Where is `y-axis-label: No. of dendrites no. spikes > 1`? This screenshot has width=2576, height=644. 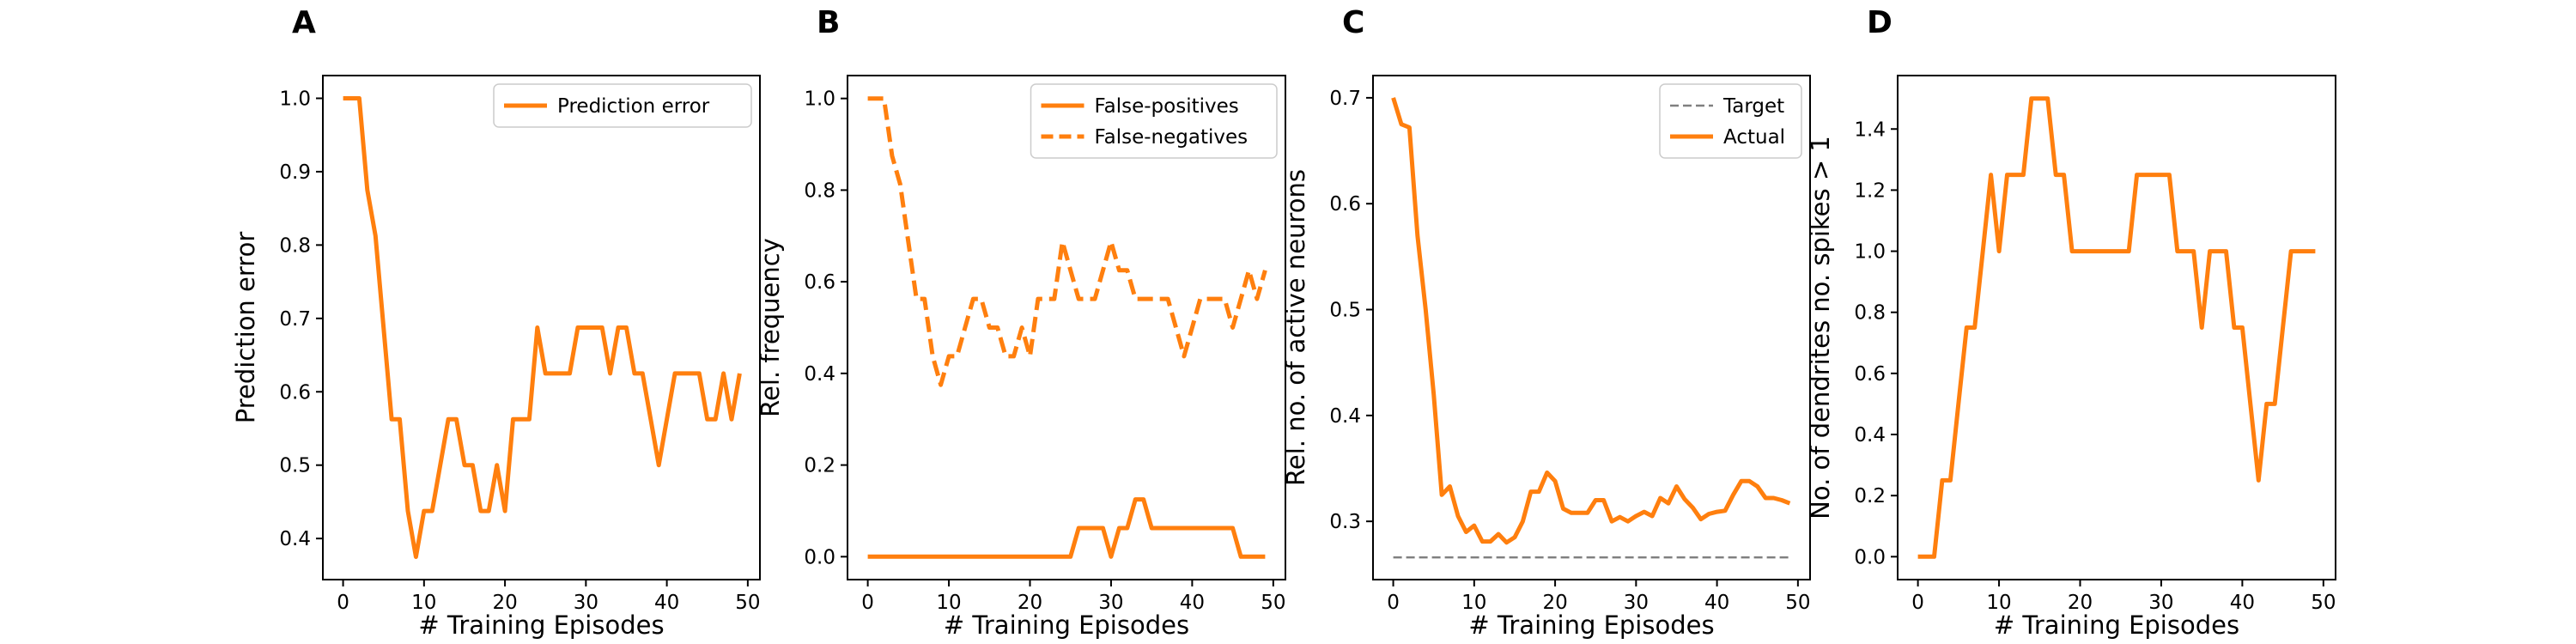
y-axis-label: No. of dendrites no. spikes > 1 is located at coordinates (1821, 327).